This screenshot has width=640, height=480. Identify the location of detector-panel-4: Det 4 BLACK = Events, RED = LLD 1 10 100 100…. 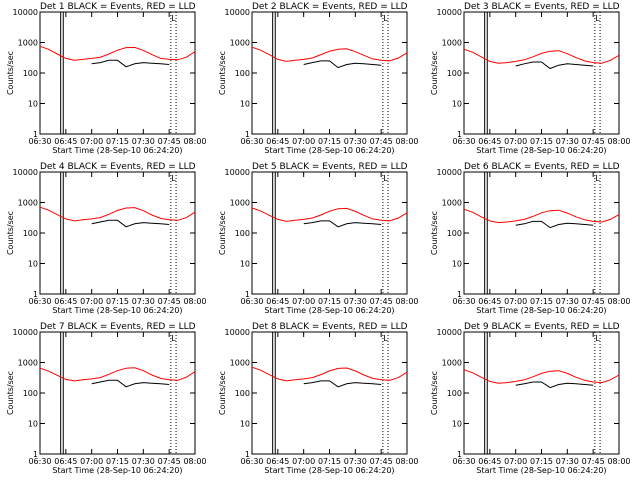
(106, 238).